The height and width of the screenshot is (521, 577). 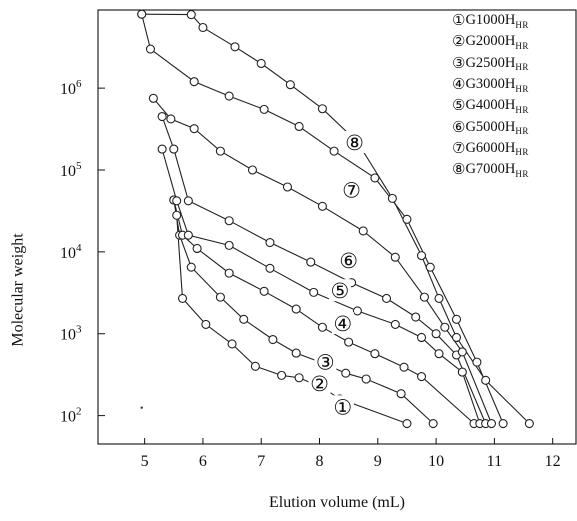 What do you see at coordinates (141, 407) in the screenshot?
I see `stray-dot` at bounding box center [141, 407].